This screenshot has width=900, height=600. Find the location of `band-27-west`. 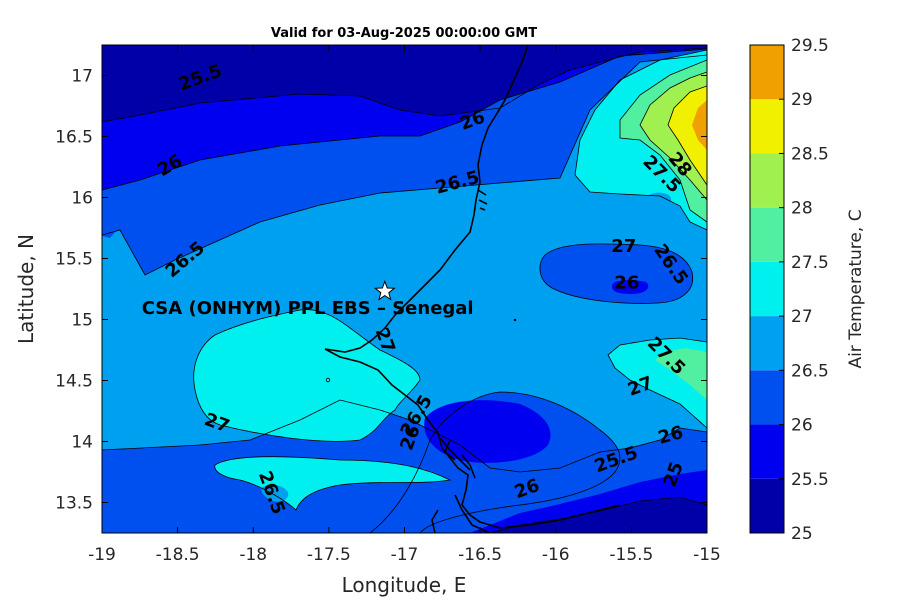

band-27-west is located at coordinates (306, 375).